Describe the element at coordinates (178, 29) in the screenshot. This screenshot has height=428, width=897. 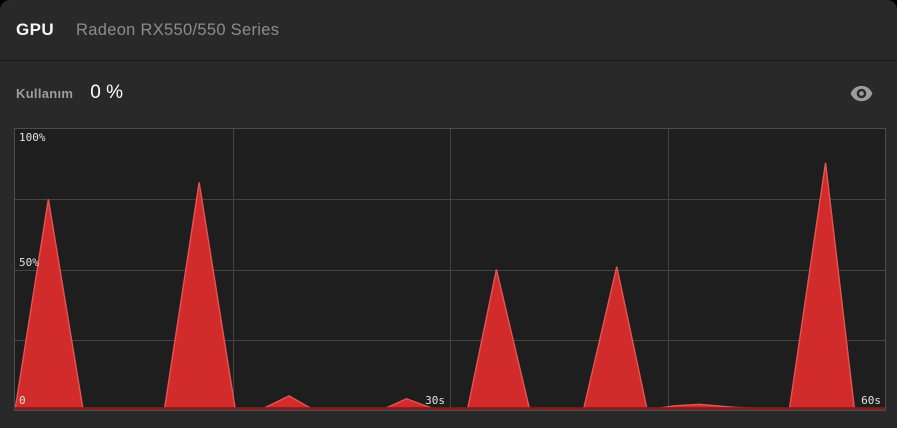
I see `device-name: Radeon RX550/550 Series` at that location.